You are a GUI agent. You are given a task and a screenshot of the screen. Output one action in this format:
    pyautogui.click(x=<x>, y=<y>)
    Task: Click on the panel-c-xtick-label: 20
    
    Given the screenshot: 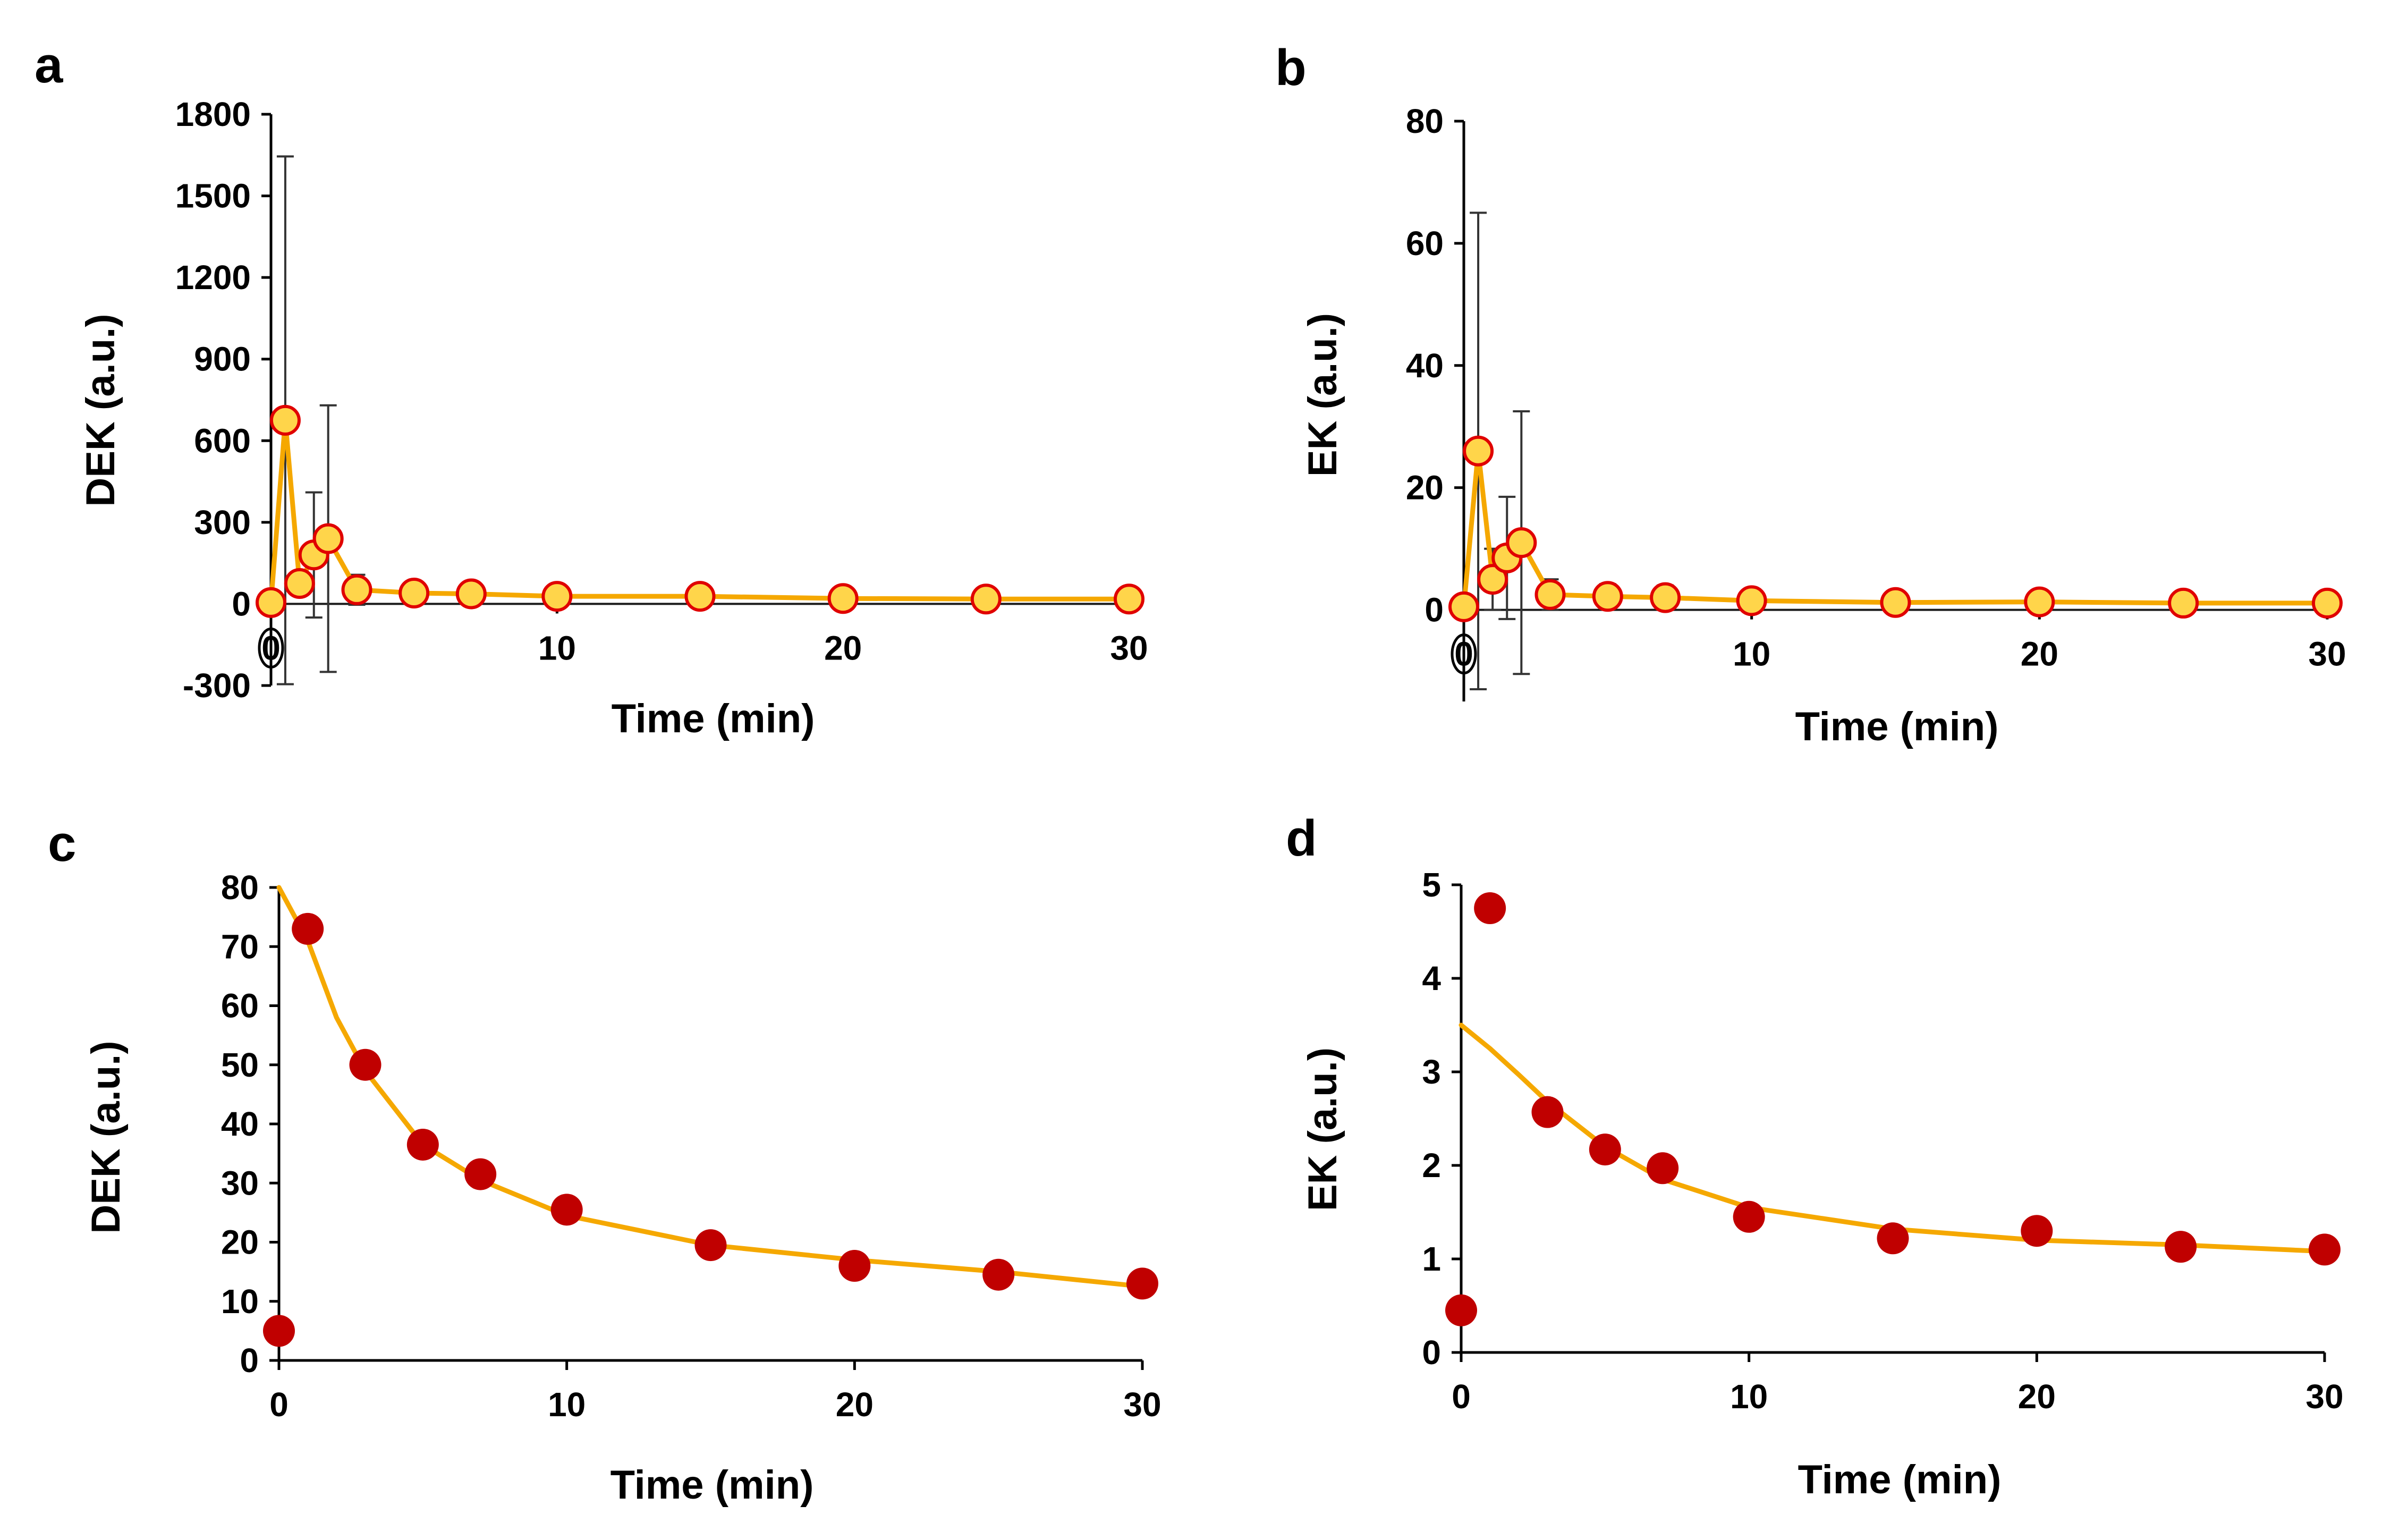 What is the action you would take?
    pyautogui.click(x=855, y=1404)
    